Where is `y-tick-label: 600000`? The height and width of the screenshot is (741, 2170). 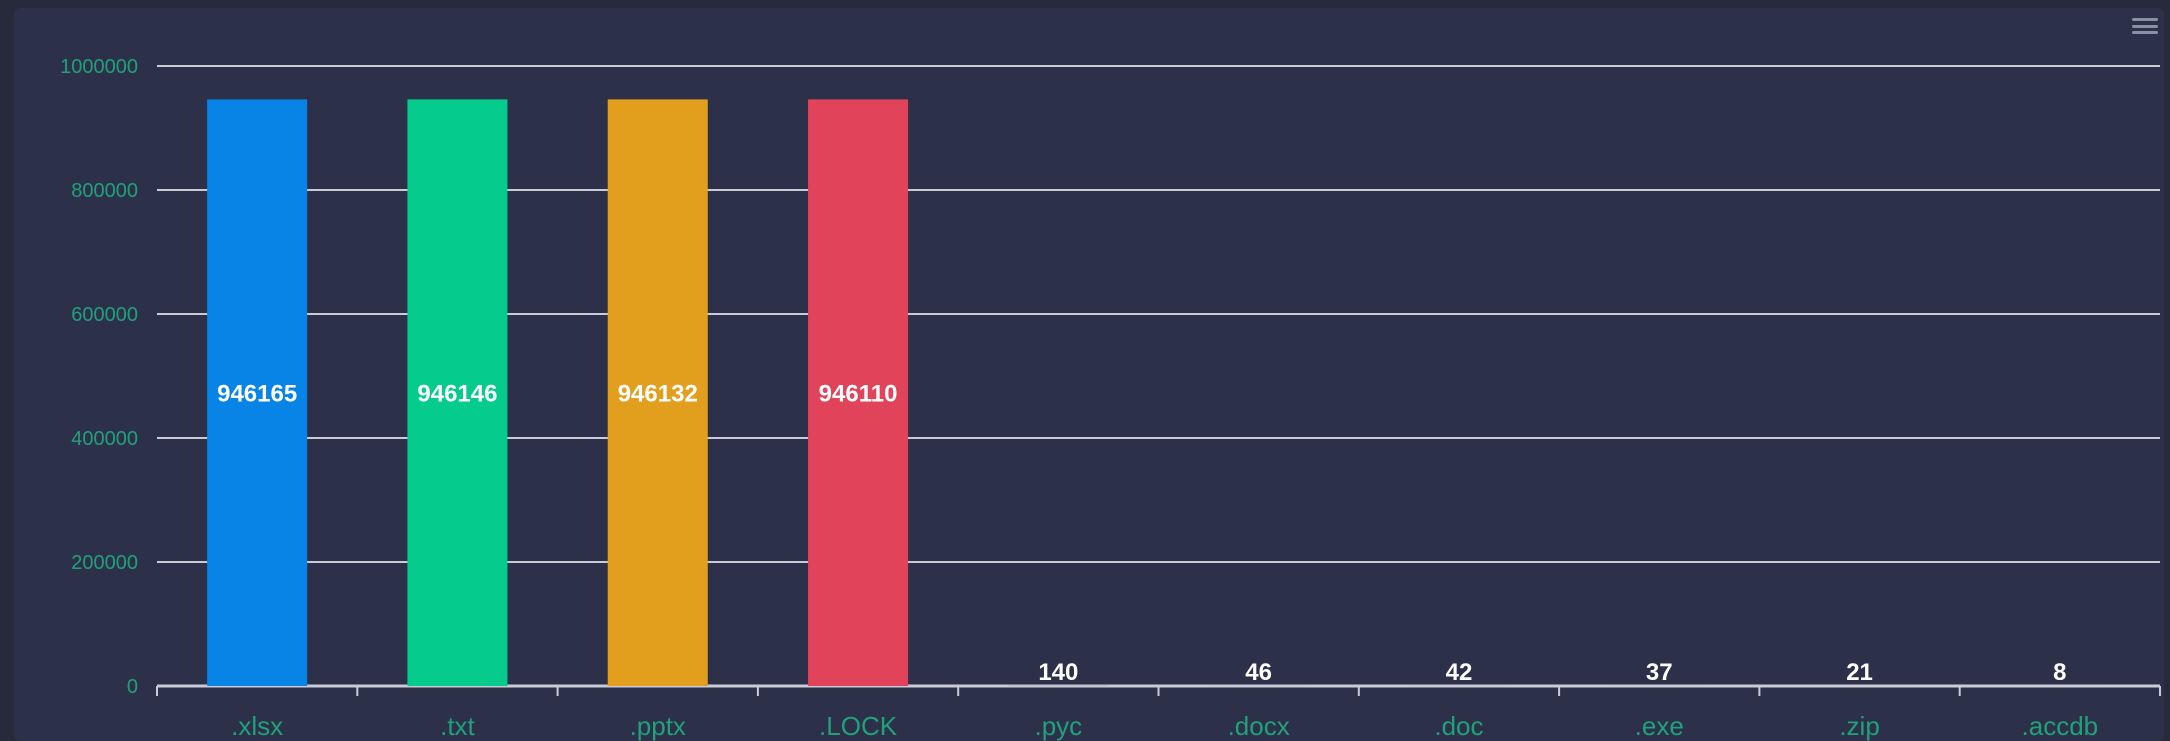
y-tick-label: 600000 is located at coordinates (104, 315).